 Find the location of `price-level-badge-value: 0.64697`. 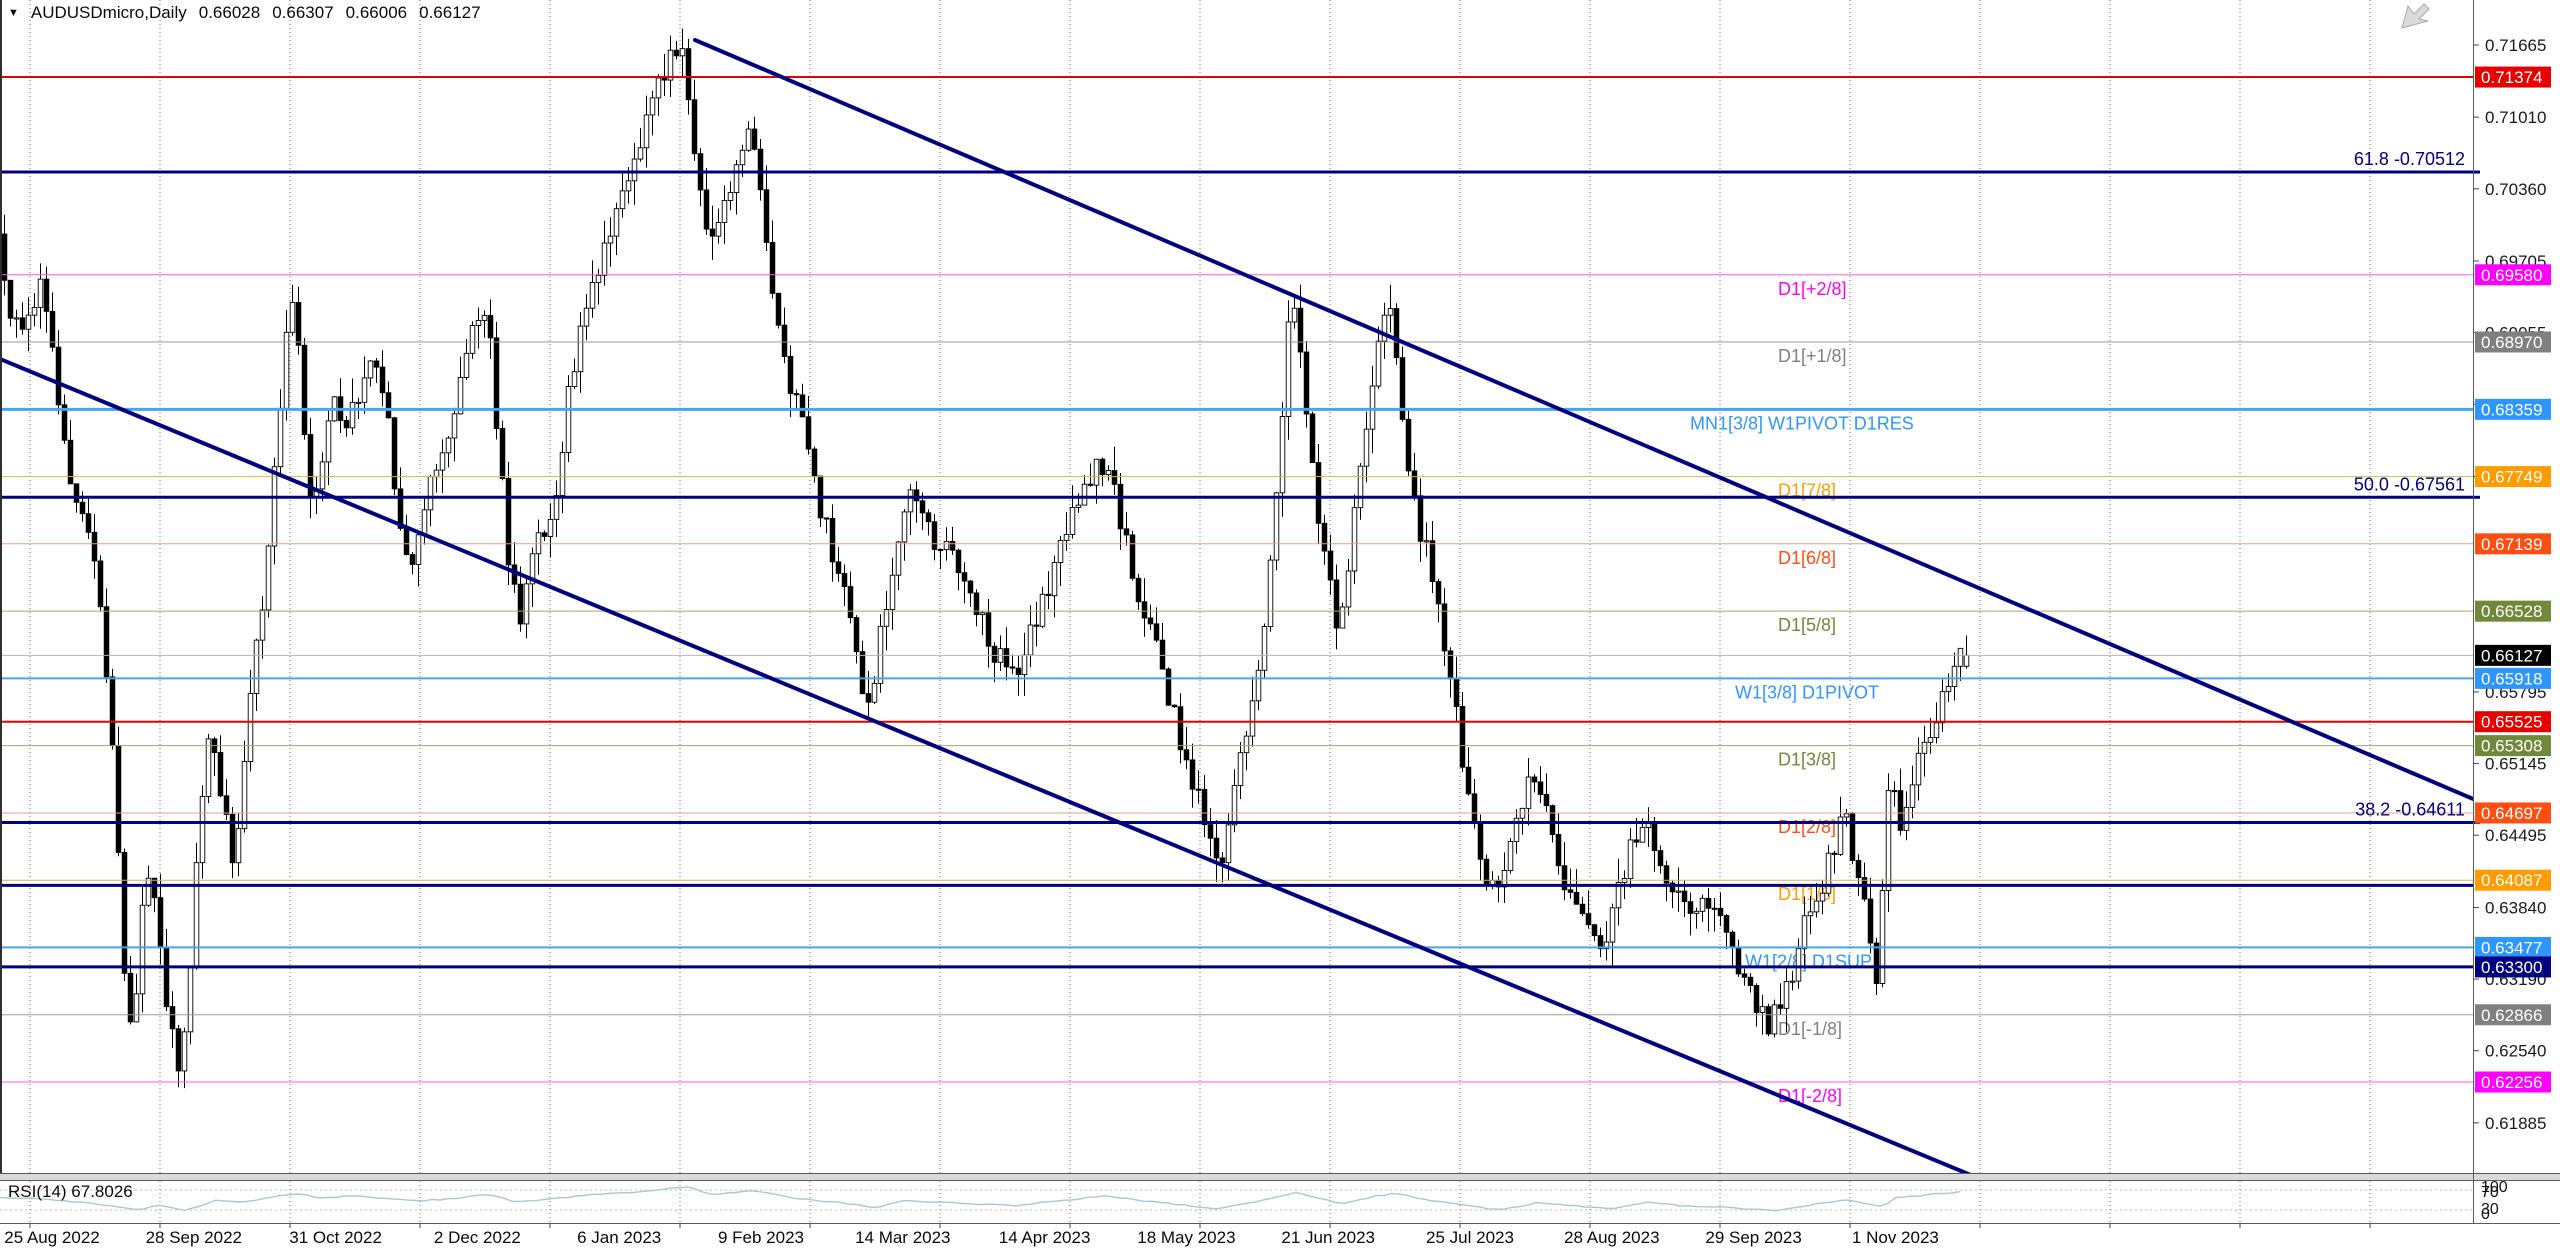

price-level-badge-value: 0.64697 is located at coordinates (2511, 813).